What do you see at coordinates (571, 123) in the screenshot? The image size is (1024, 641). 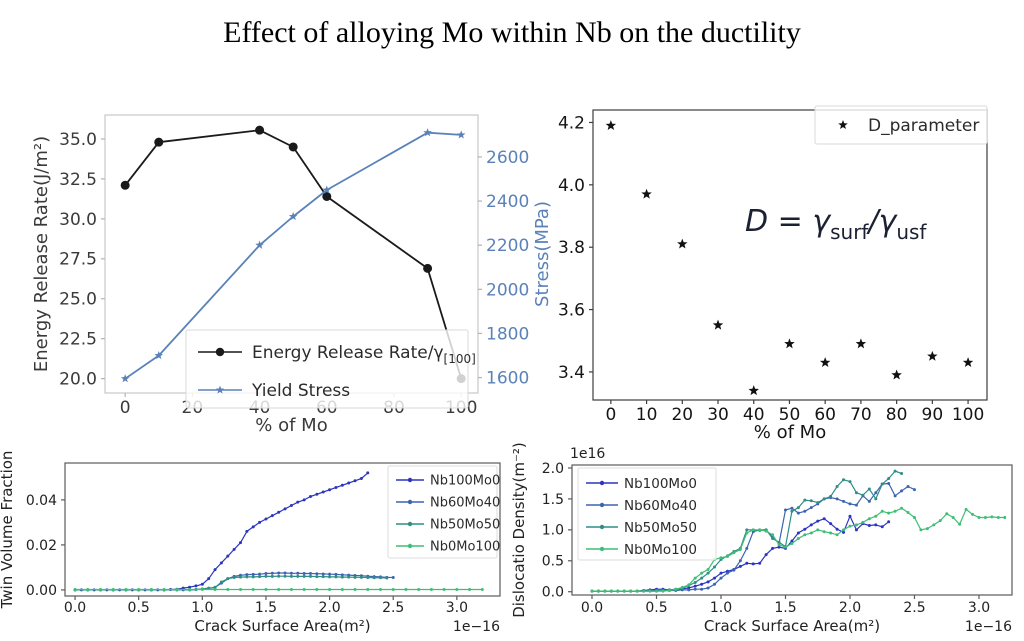 I see `svg-text: 4.2` at bounding box center [571, 123].